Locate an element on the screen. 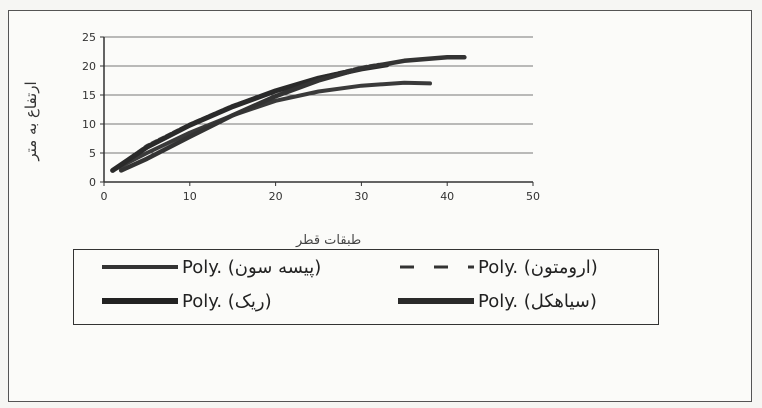 The height and width of the screenshot is (408, 762). x-tick-label-30: 30 is located at coordinates (361, 196).